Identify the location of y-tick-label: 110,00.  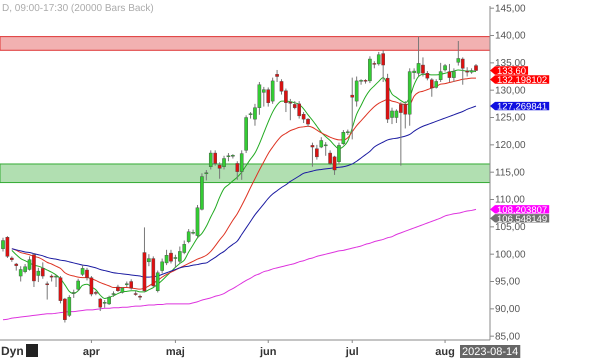
(510, 200).